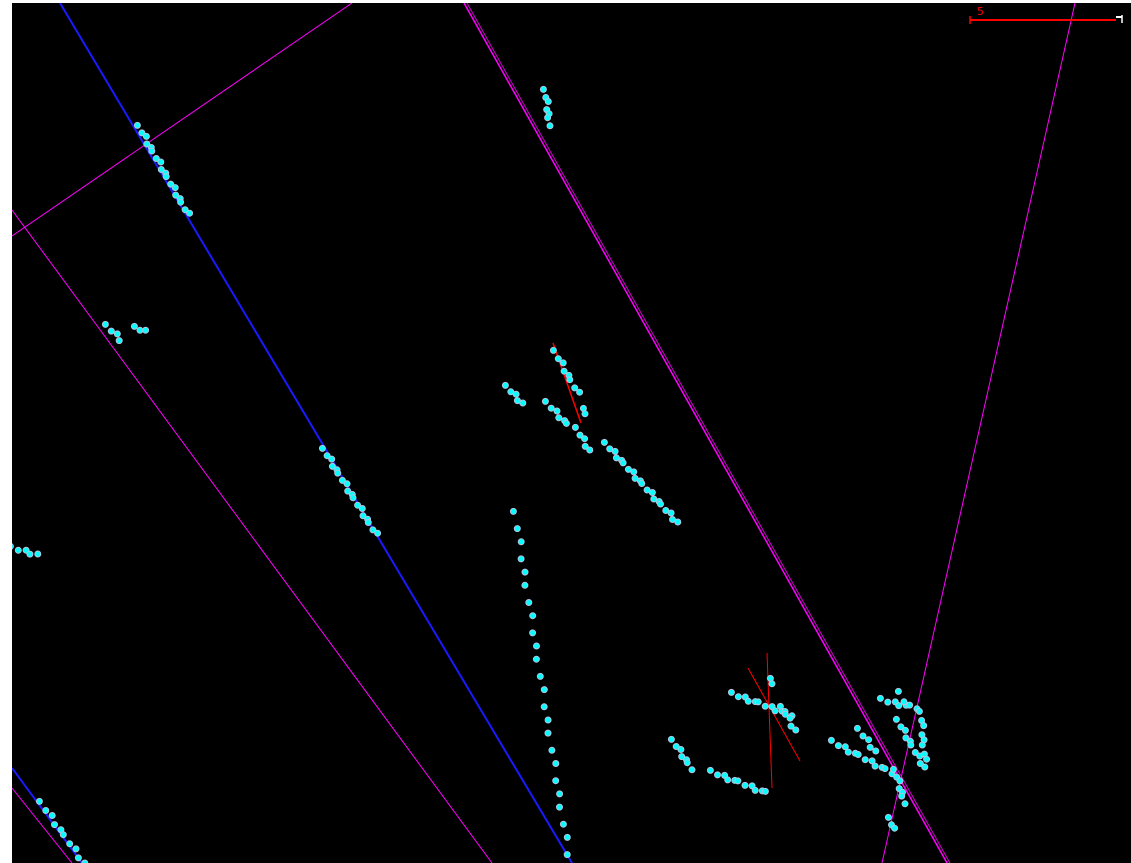 The height and width of the screenshot is (863, 1131). I want to click on magenta-line-top-diagonal, so click(182, 120).